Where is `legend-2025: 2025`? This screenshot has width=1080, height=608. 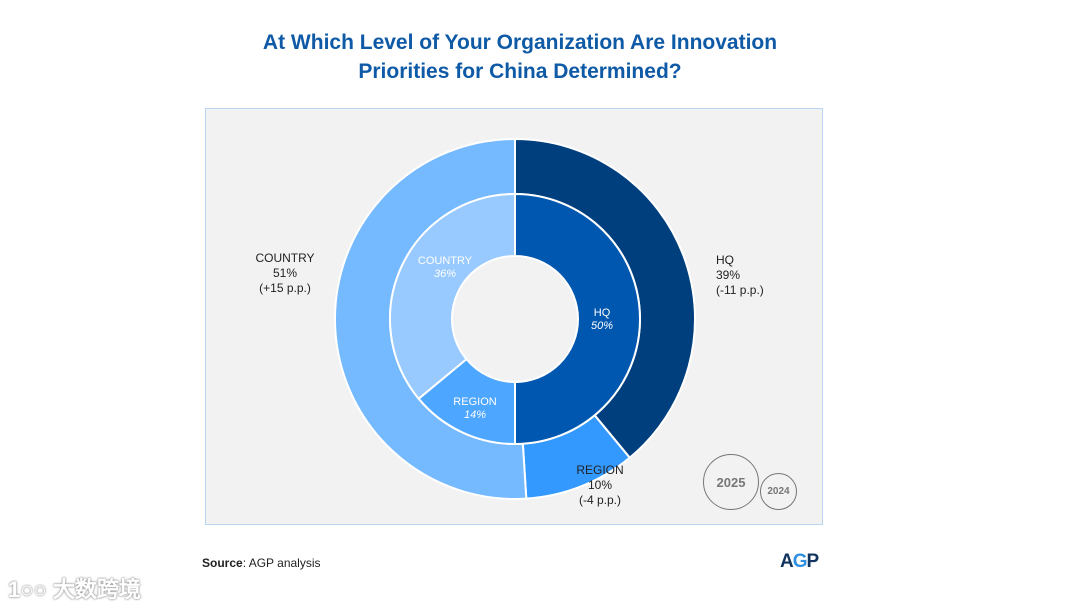
legend-2025: 2025 is located at coordinates (731, 482).